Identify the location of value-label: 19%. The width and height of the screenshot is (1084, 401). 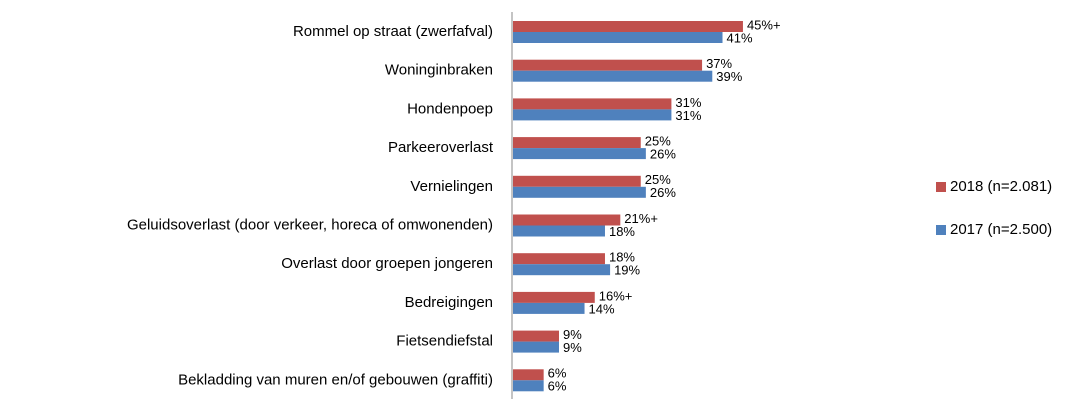
(627, 270).